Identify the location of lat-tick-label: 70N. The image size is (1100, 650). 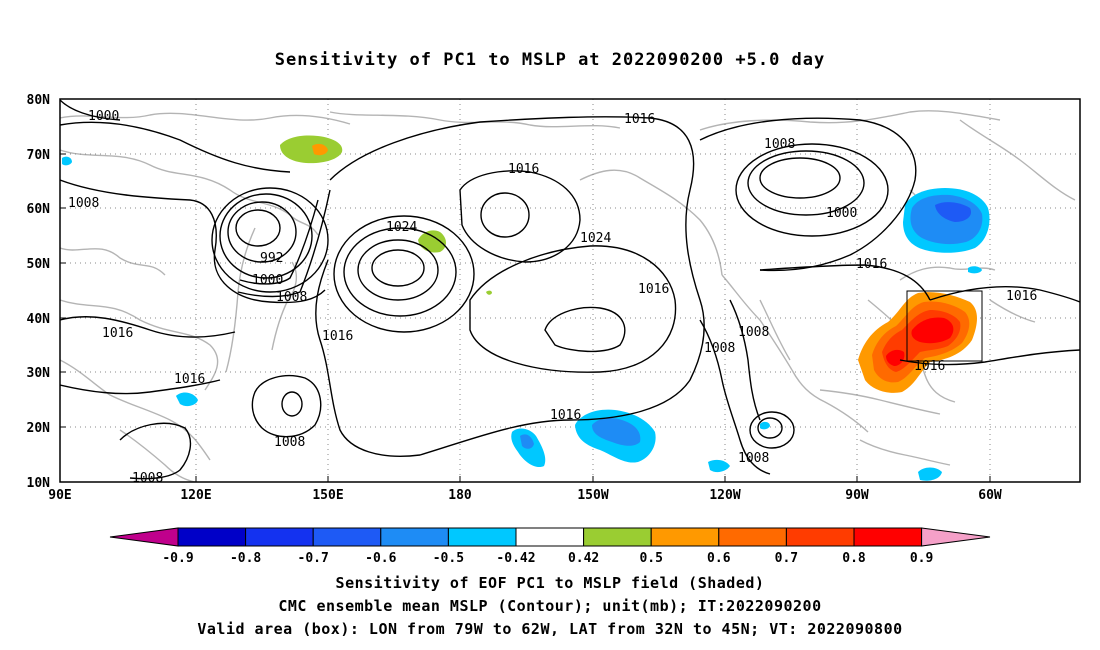
(39, 155).